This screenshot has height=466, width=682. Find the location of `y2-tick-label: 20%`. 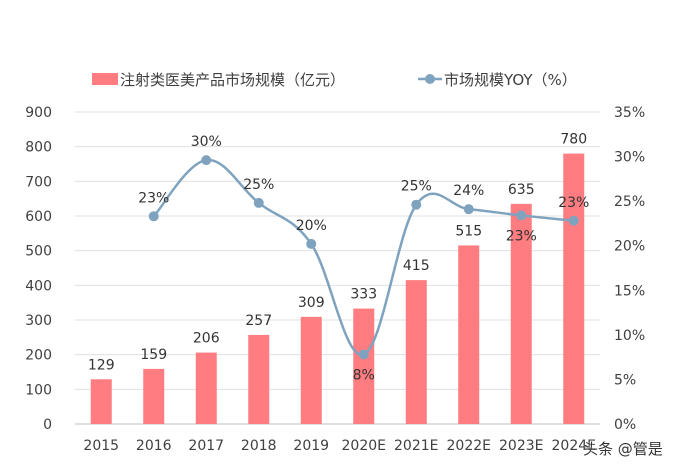

y2-tick-label: 20% is located at coordinates (629, 247).